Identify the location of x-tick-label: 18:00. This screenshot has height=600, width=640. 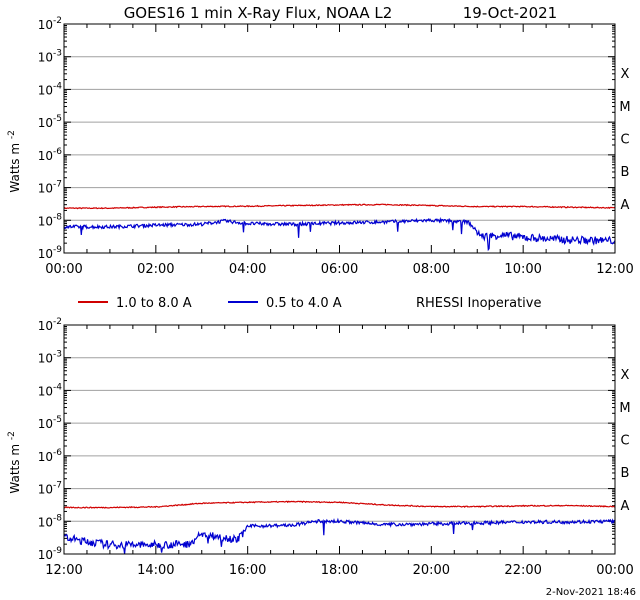
(339, 570).